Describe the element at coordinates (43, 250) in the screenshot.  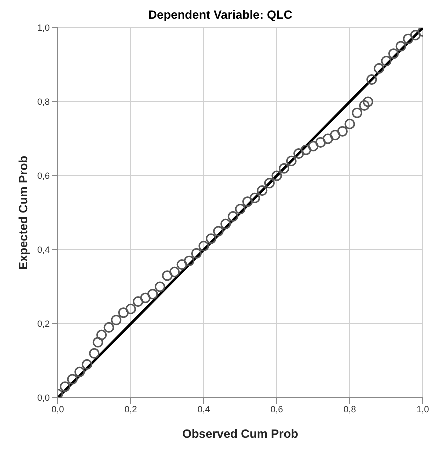
I see `y-tick-label: 0,4` at that location.